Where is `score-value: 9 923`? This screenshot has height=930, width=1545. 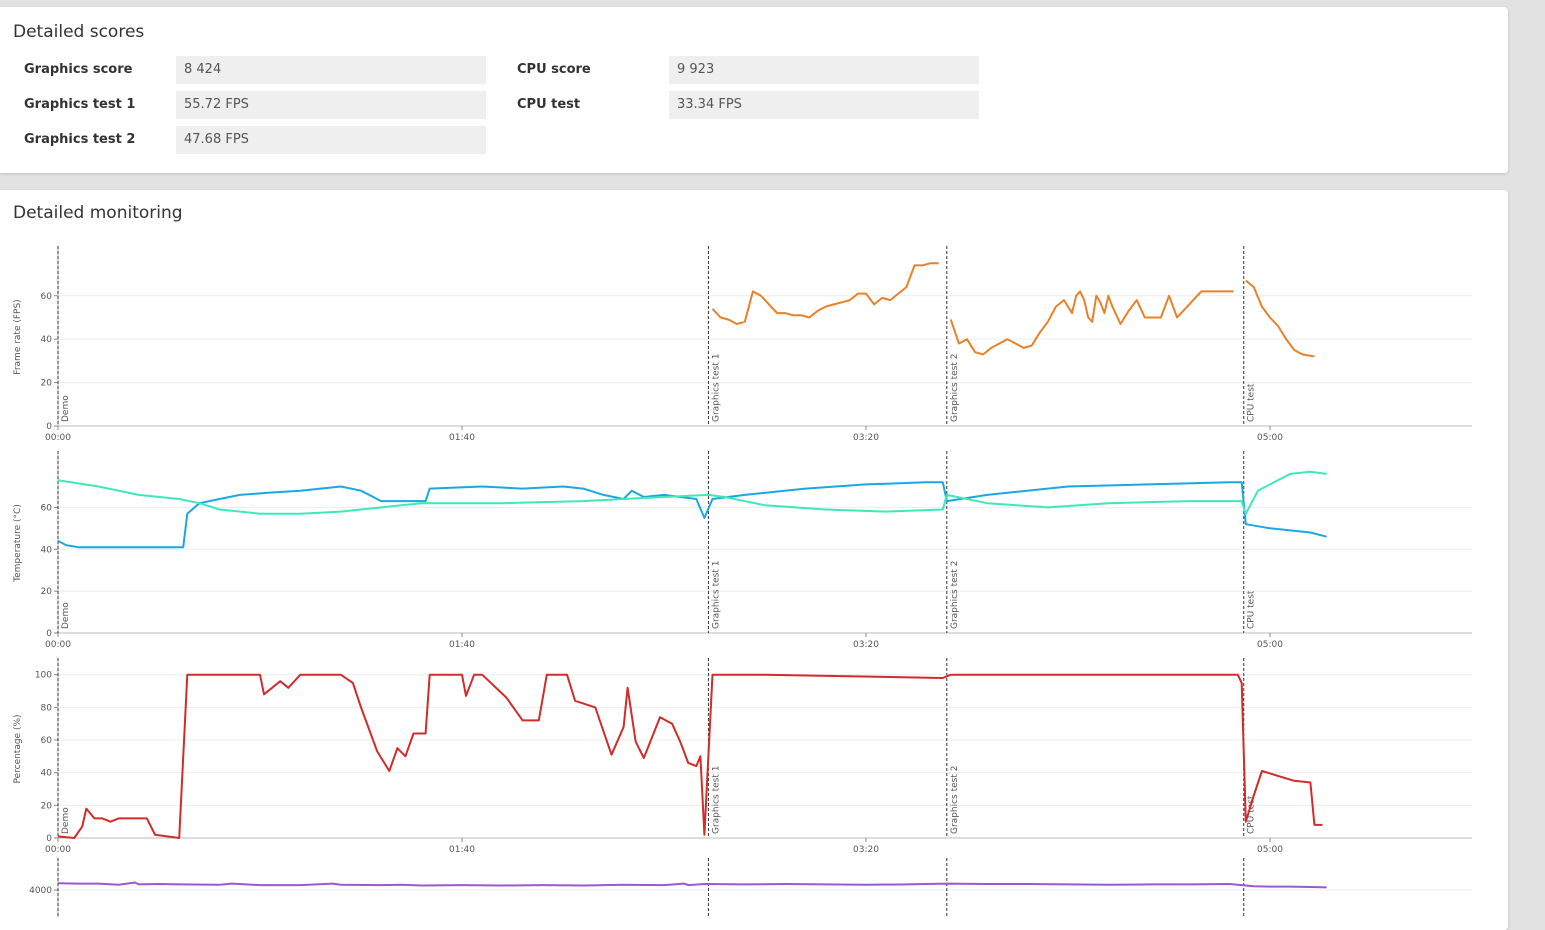
score-value: 9 923 is located at coordinates (824, 70).